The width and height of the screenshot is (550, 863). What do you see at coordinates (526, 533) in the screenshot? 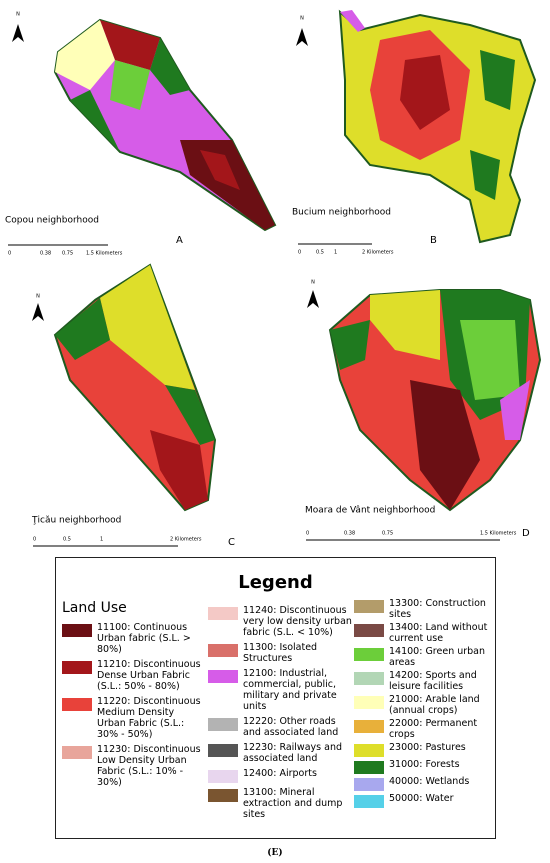
I see `panel-letter: D` at bounding box center [526, 533].